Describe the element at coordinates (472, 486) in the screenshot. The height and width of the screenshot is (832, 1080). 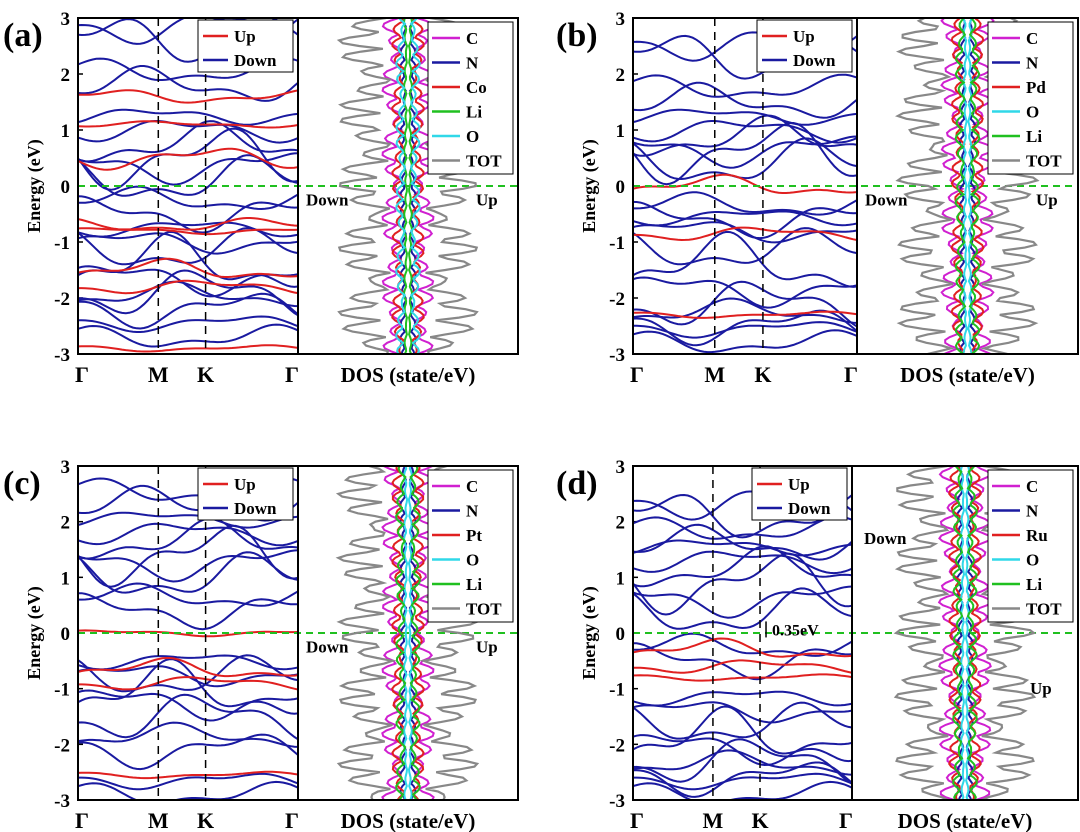
I see `legend-label: C` at that location.